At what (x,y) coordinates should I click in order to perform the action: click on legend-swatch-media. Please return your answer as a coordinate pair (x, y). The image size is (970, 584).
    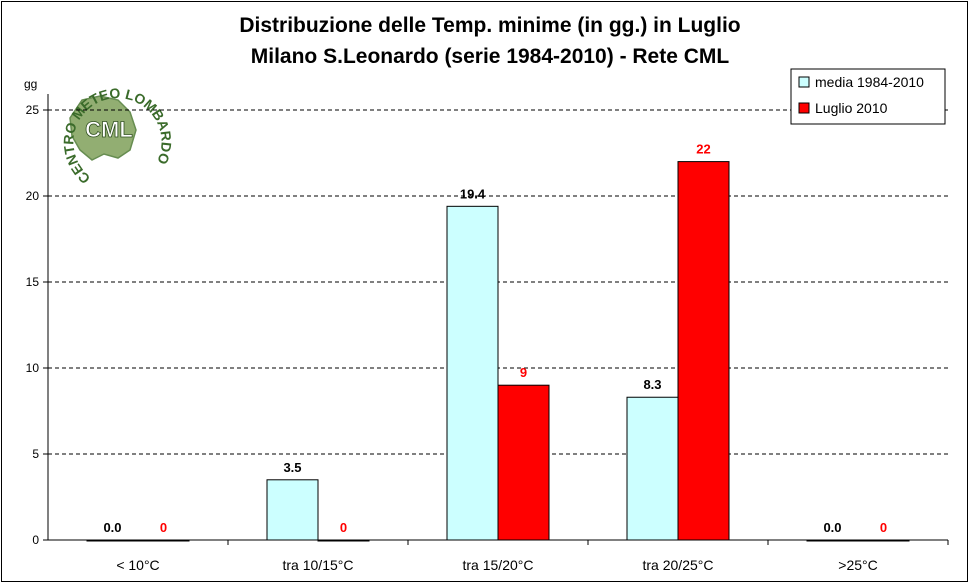
    Looking at the image, I should click on (804, 82).